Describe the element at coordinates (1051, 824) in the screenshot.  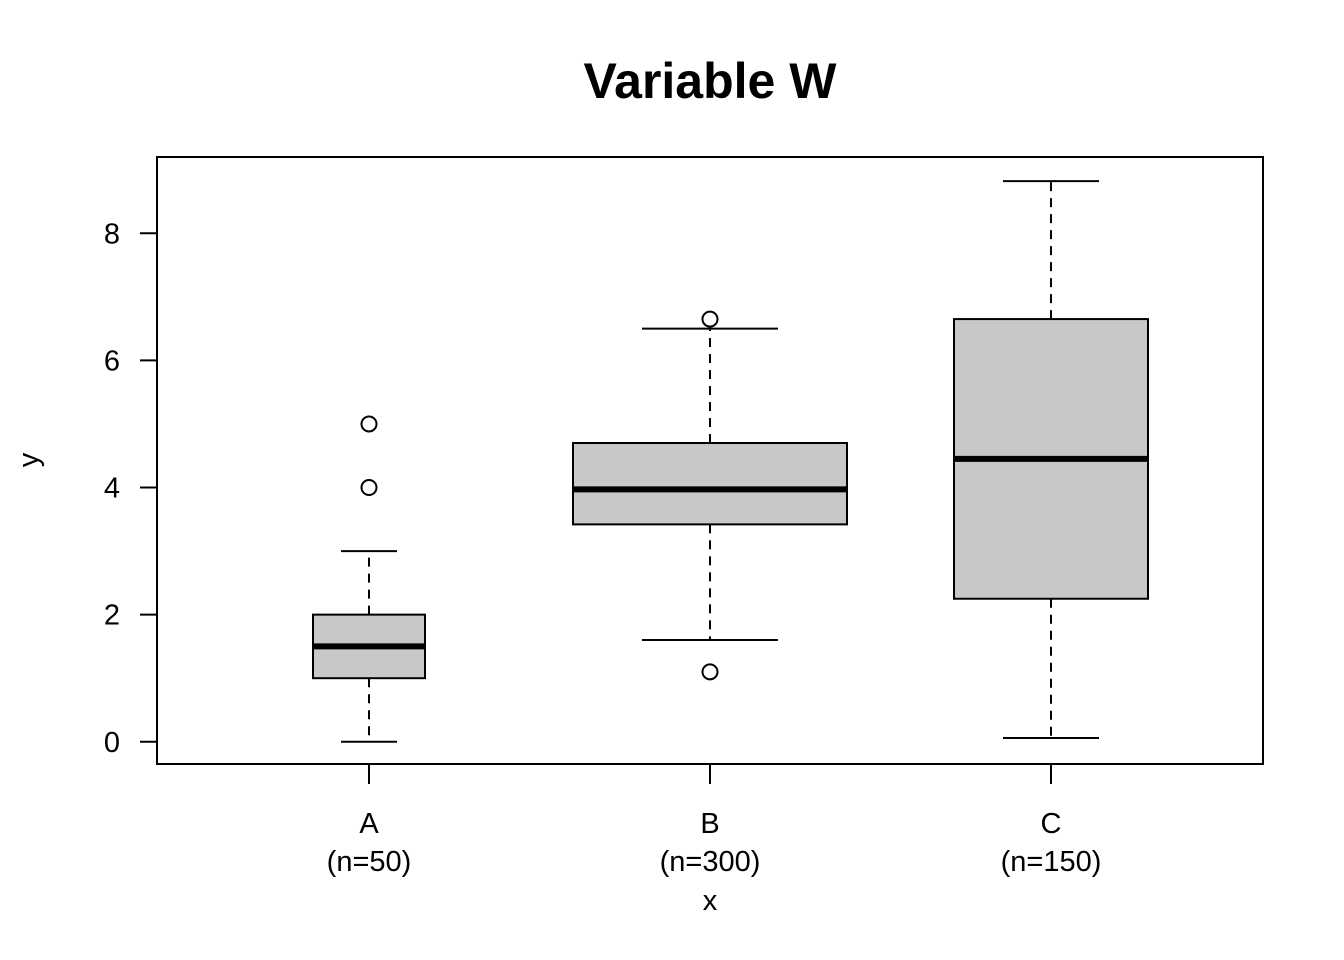
I see `x-tick-label-c: C` at that location.